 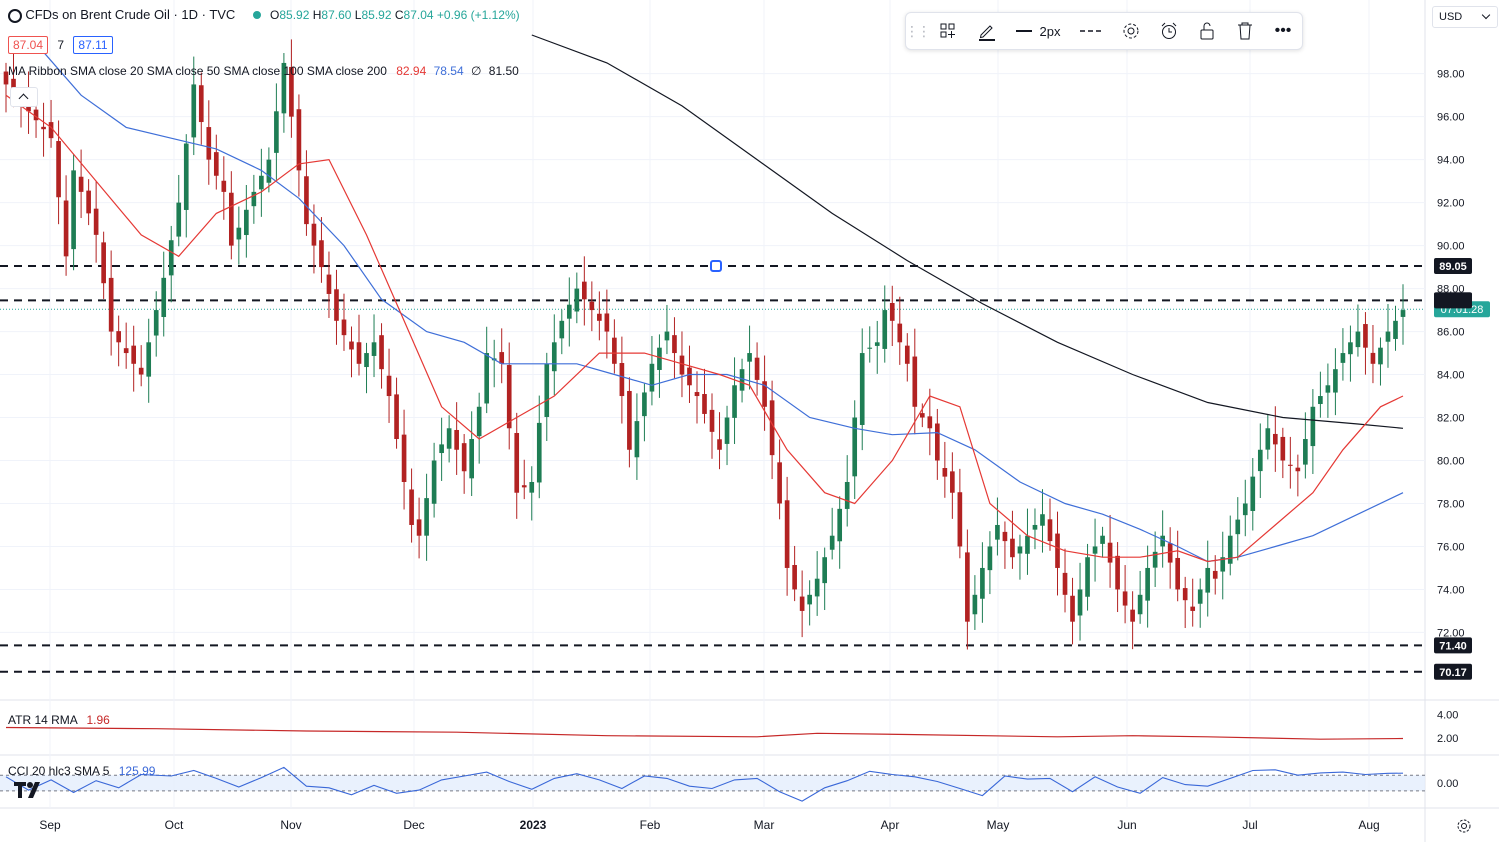 What do you see at coordinates (413, 825) in the screenshot?
I see `time-tick-label: Dec` at bounding box center [413, 825].